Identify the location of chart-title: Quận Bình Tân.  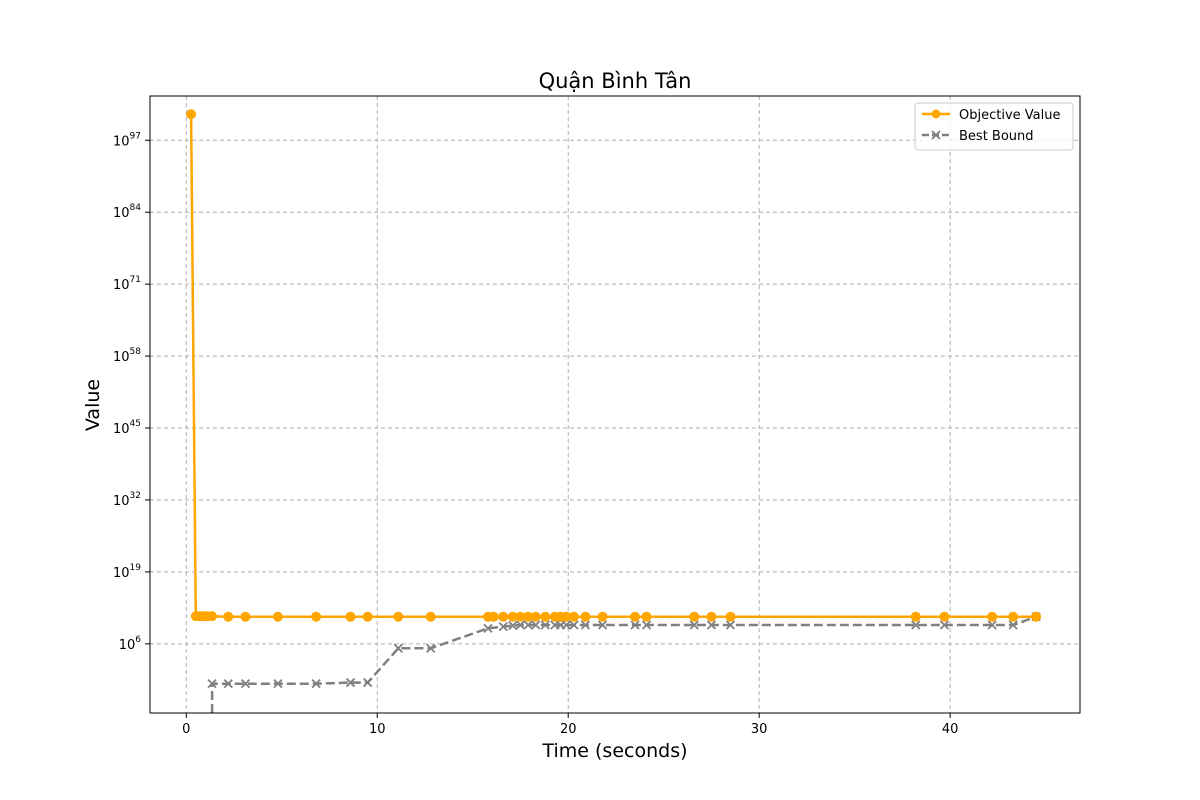
(615, 81).